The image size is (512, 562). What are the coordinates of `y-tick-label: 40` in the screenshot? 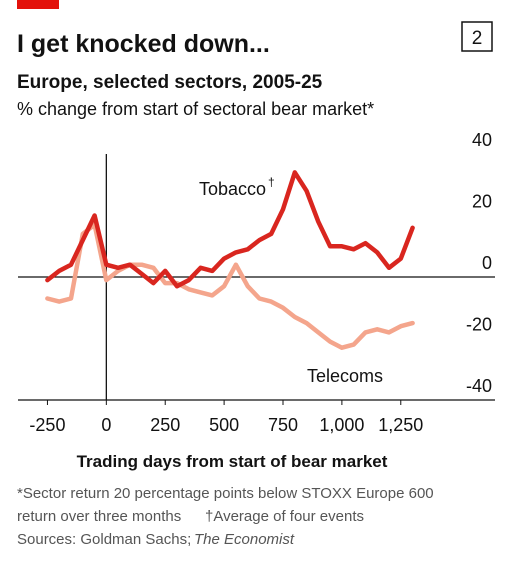 It's located at (482, 140).